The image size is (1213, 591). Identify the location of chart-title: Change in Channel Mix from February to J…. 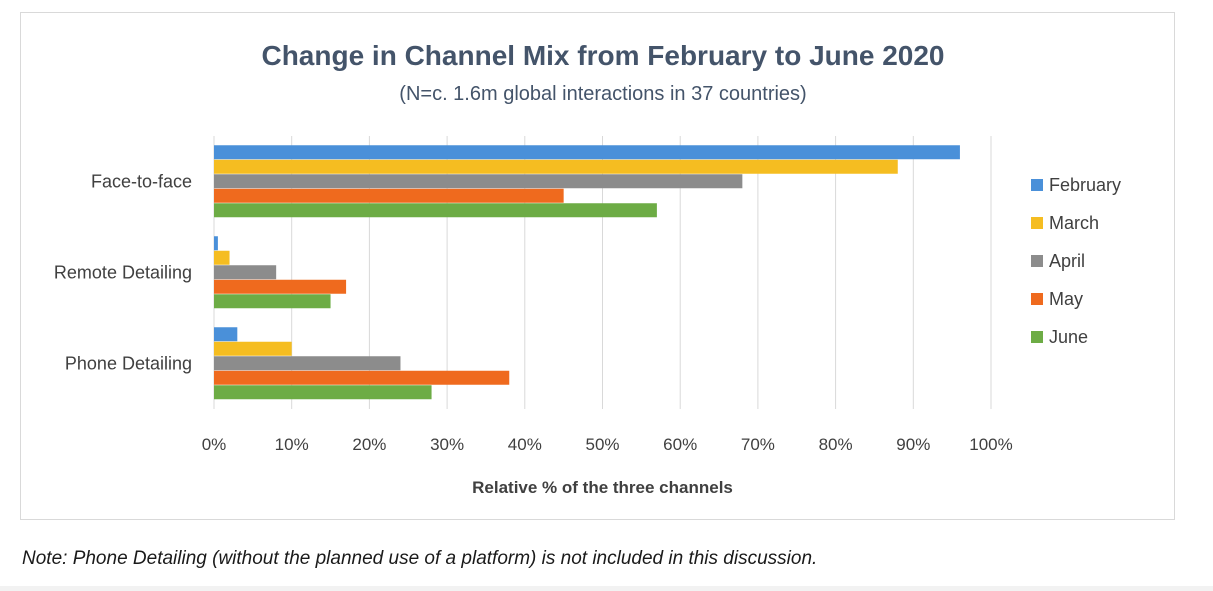
(602, 55).